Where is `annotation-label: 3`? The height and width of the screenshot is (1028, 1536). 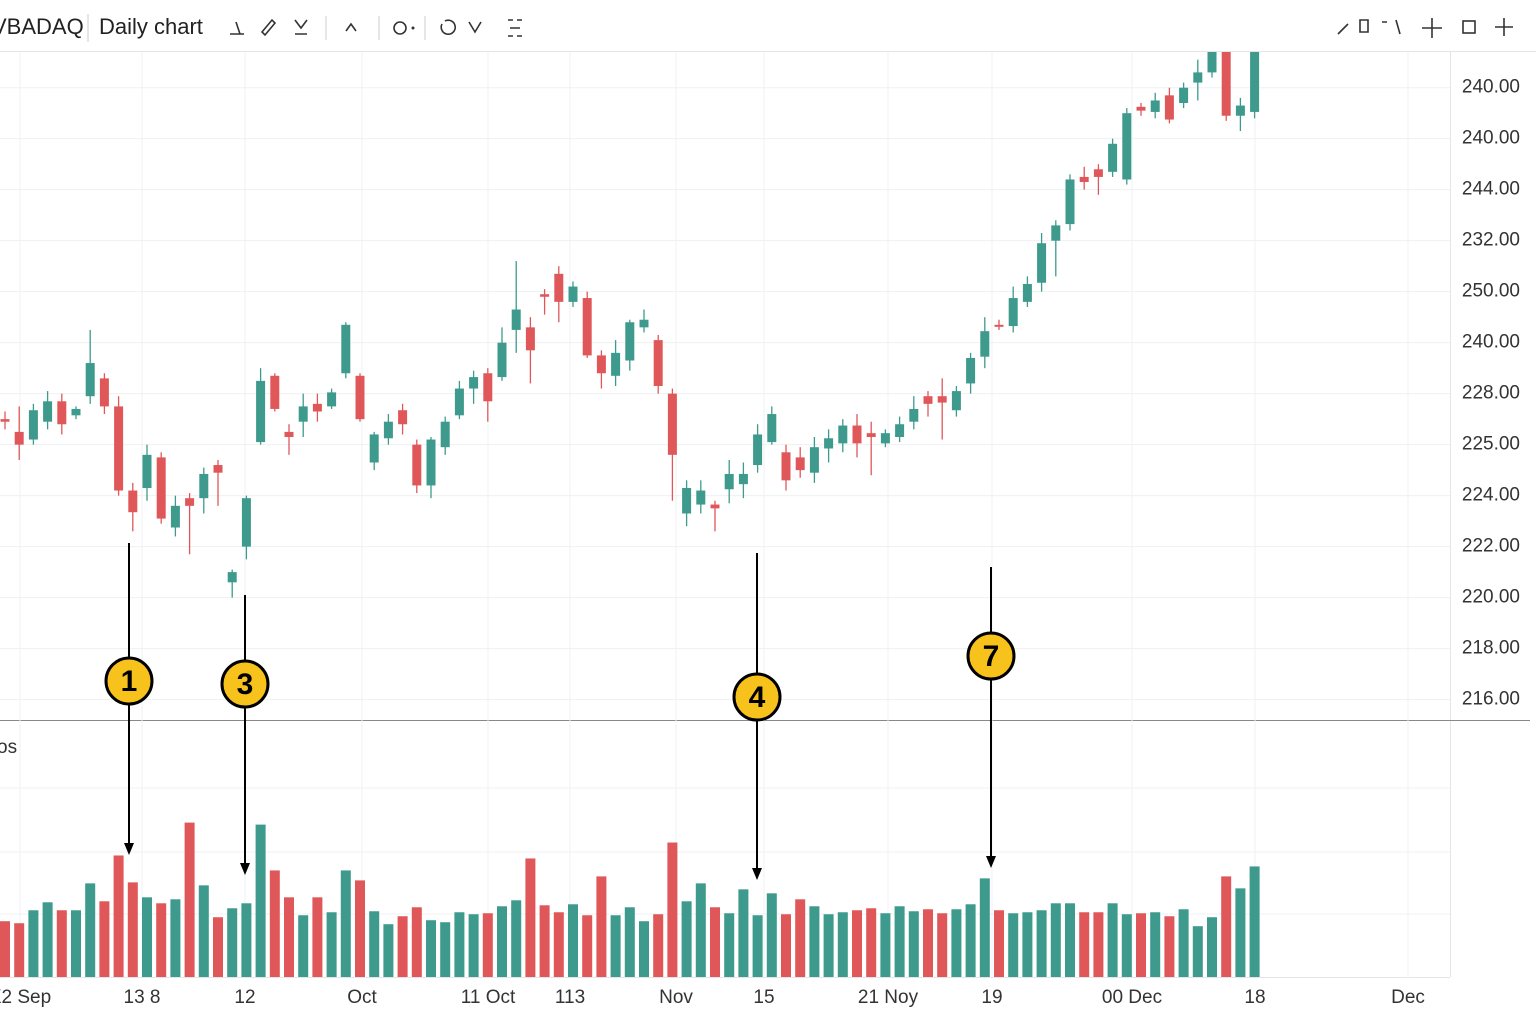
annotation-label: 3 is located at coordinates (245, 684).